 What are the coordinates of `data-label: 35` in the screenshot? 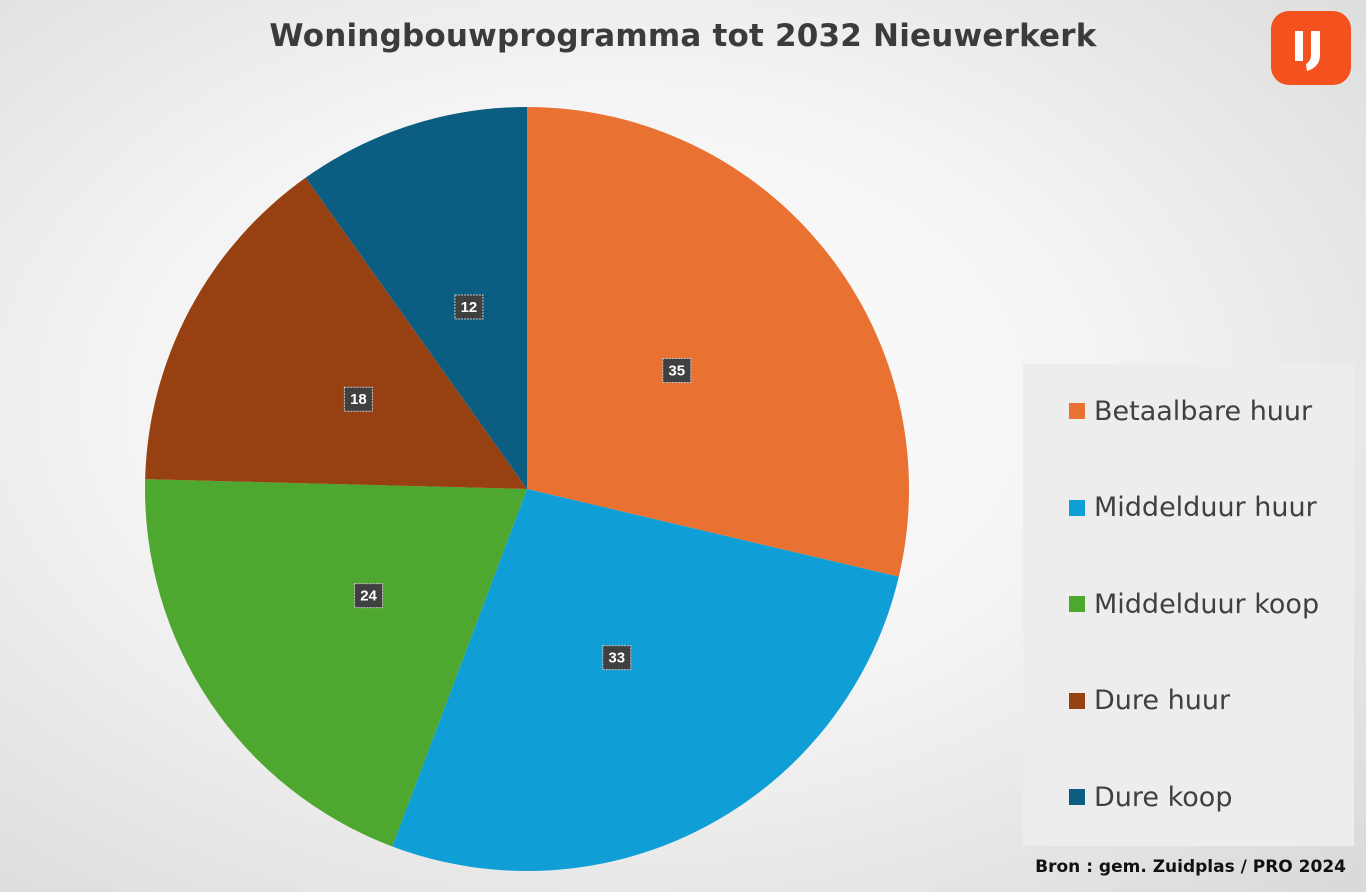 It's located at (677, 370).